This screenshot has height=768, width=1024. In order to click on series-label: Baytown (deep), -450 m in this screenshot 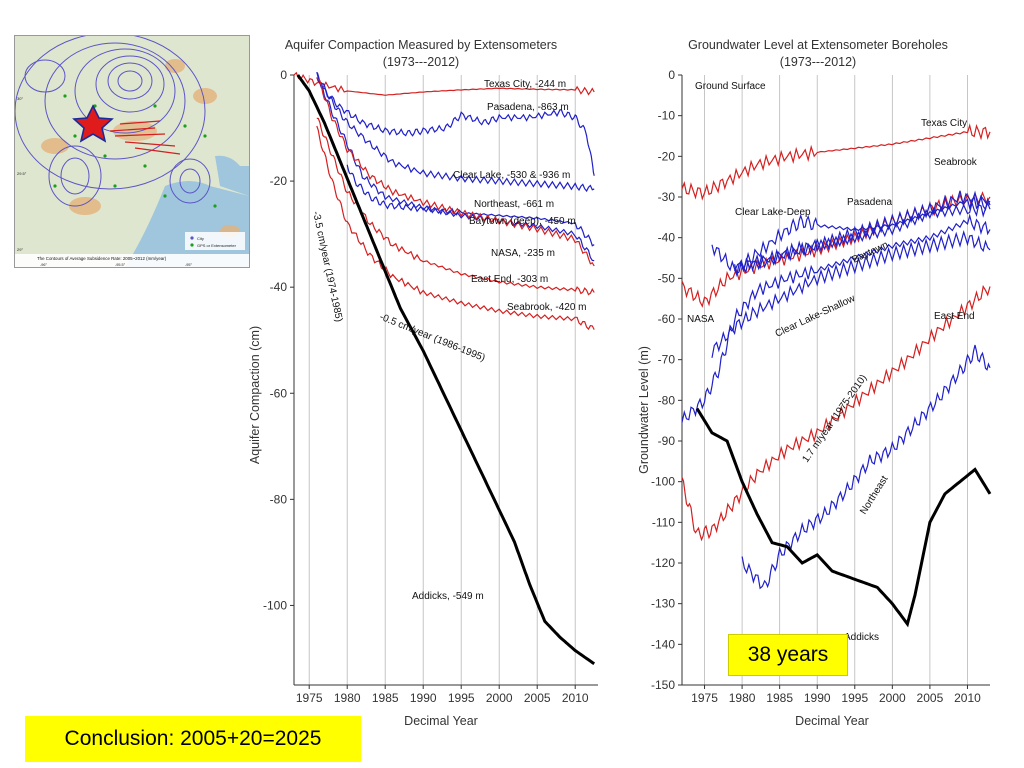, I will do `click(522, 221)`.